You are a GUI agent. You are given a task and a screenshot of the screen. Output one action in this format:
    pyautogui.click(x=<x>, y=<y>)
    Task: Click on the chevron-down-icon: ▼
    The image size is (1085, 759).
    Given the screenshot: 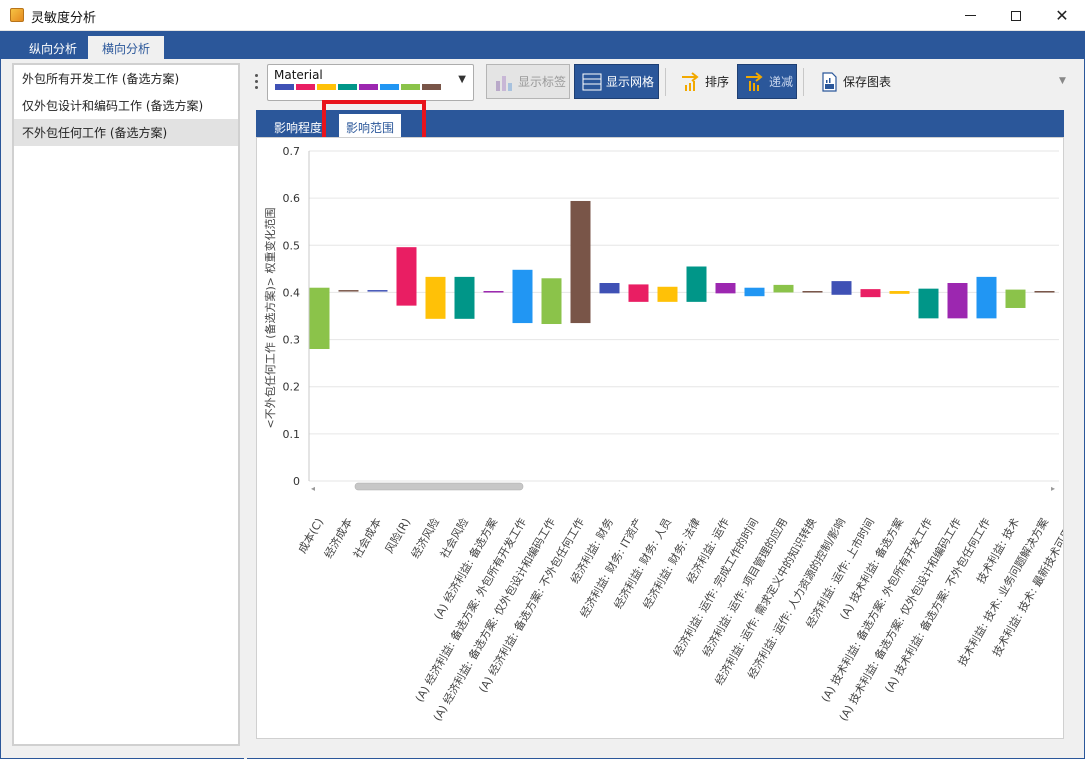 What is the action you would take?
    pyautogui.click(x=462, y=79)
    